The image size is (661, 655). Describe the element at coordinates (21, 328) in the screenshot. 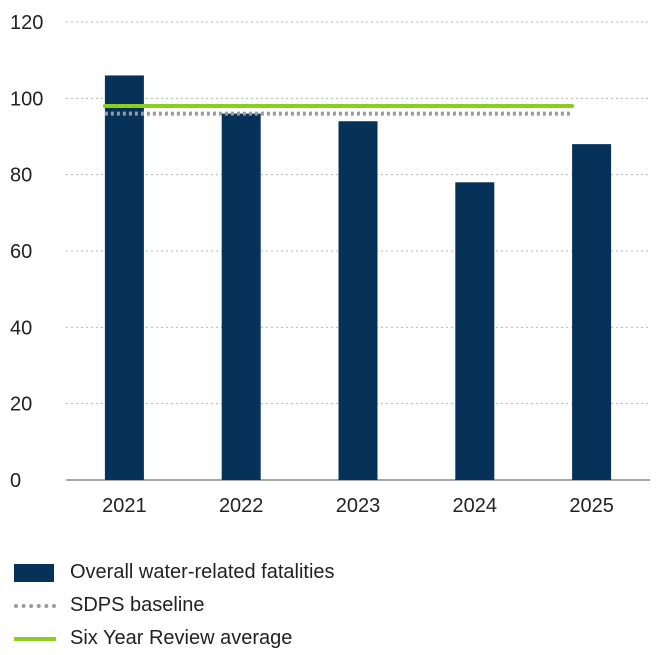

I see `y-tick-label: 40` at that location.